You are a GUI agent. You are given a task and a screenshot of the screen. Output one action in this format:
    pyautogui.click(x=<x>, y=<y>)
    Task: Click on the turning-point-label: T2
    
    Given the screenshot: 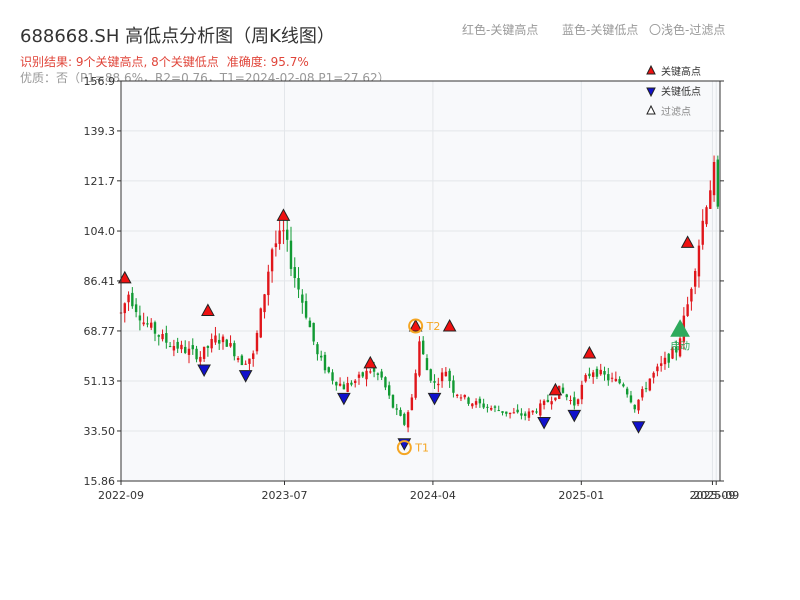 What is the action you would take?
    pyautogui.click(x=433, y=326)
    